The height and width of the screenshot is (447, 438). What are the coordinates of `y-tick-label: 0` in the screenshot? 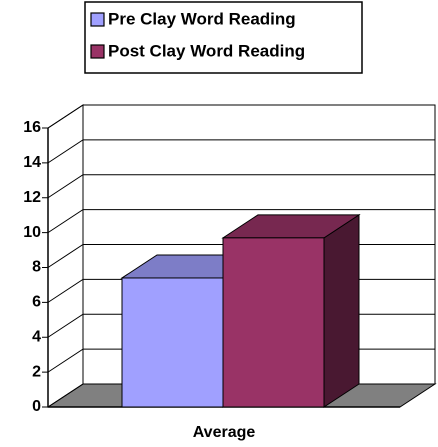 It's located at (36, 406).